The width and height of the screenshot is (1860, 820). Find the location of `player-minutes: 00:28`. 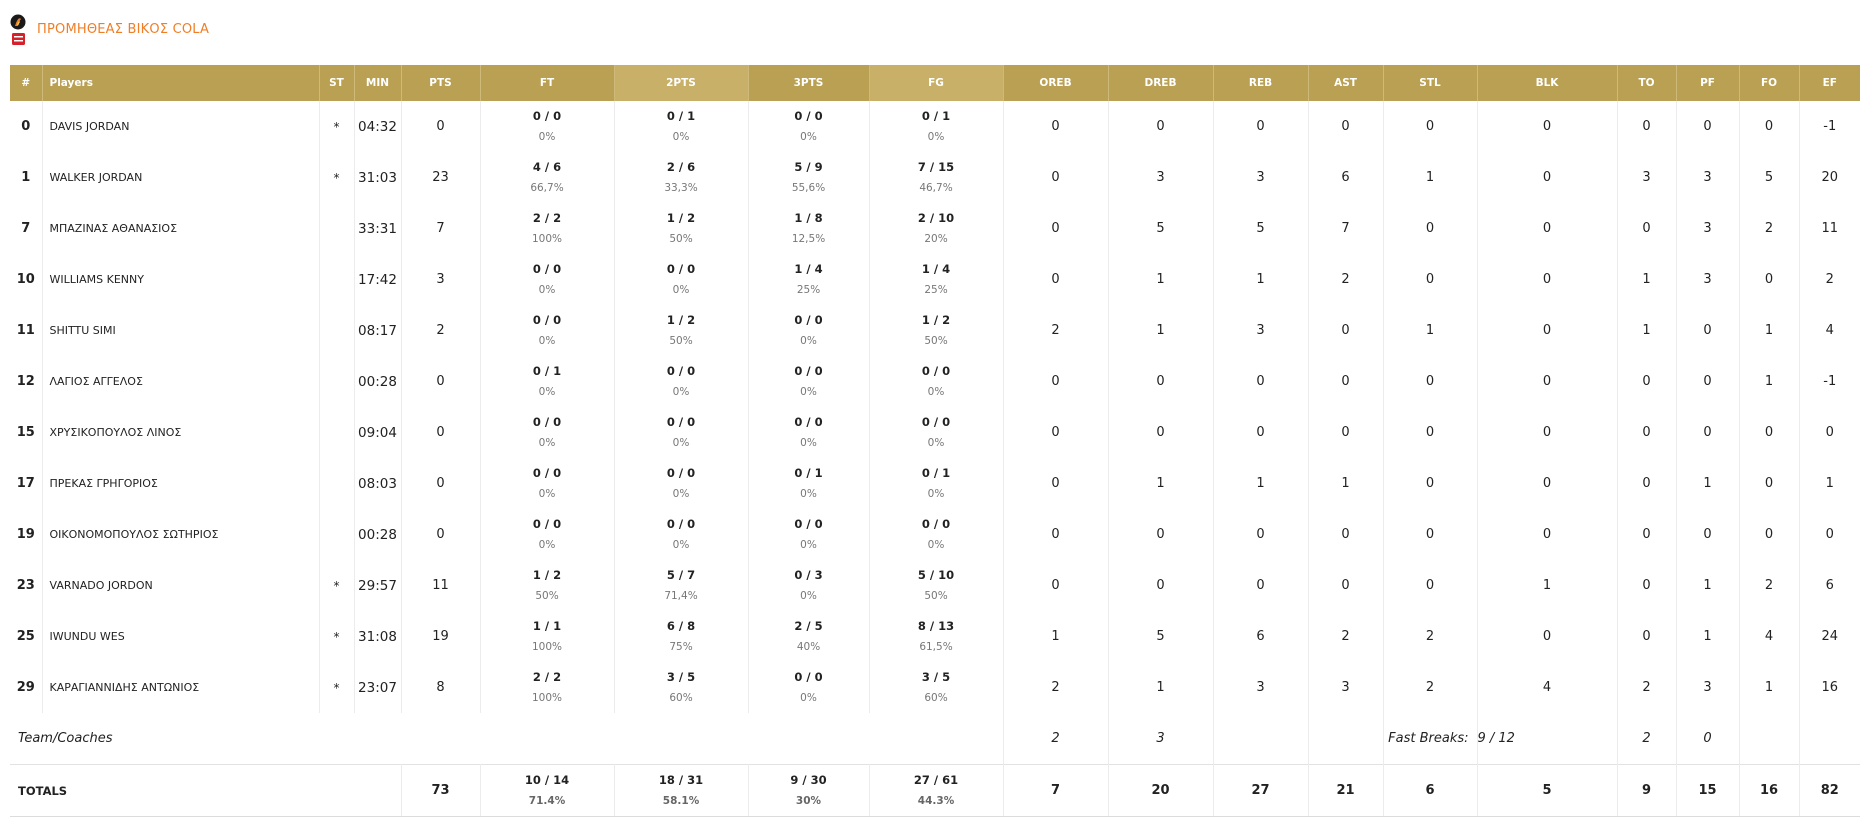

player-minutes: 00:28 is located at coordinates (378, 534).